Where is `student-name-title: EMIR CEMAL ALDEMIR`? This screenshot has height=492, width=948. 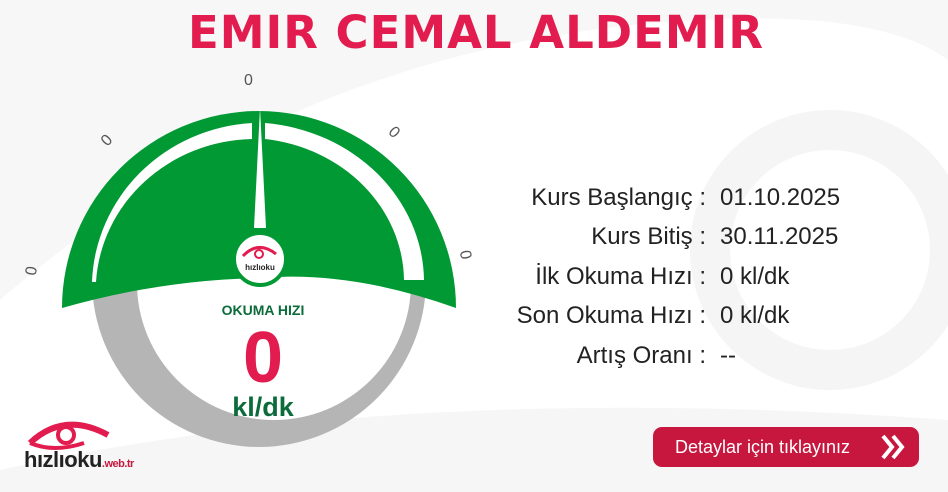 student-name-title: EMIR CEMAL ALDEMIR is located at coordinates (476, 32).